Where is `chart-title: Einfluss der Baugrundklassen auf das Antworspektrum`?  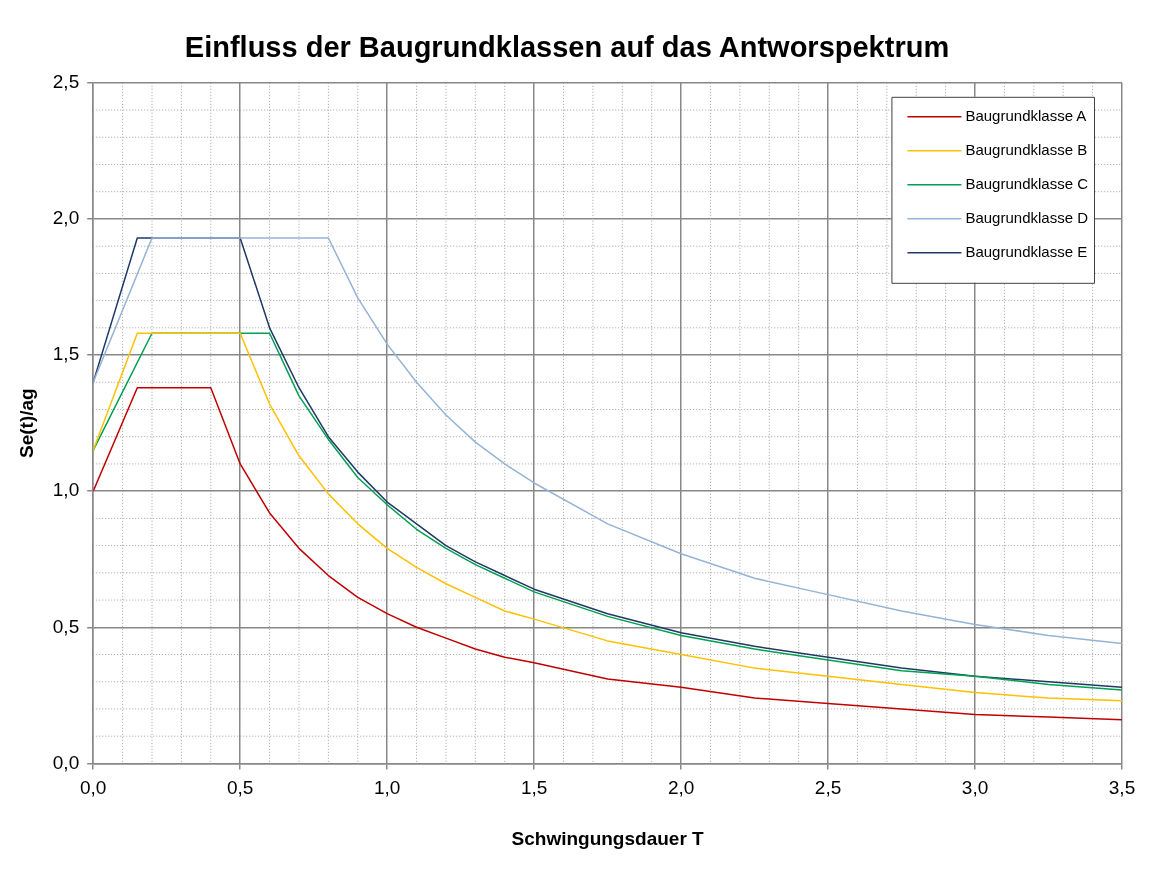
chart-title: Einfluss der Baugrundklassen auf das Antworspektrum is located at coordinates (567, 47).